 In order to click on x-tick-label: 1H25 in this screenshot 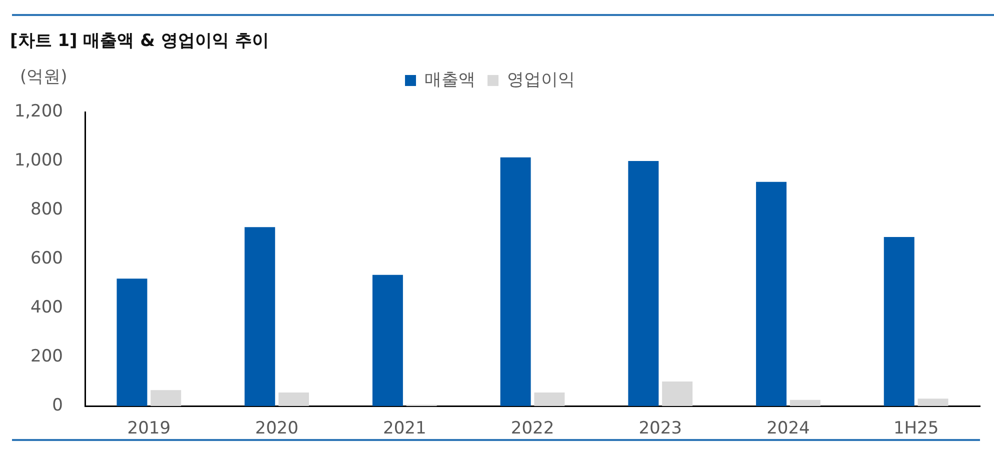, I will do `click(916, 428)`.